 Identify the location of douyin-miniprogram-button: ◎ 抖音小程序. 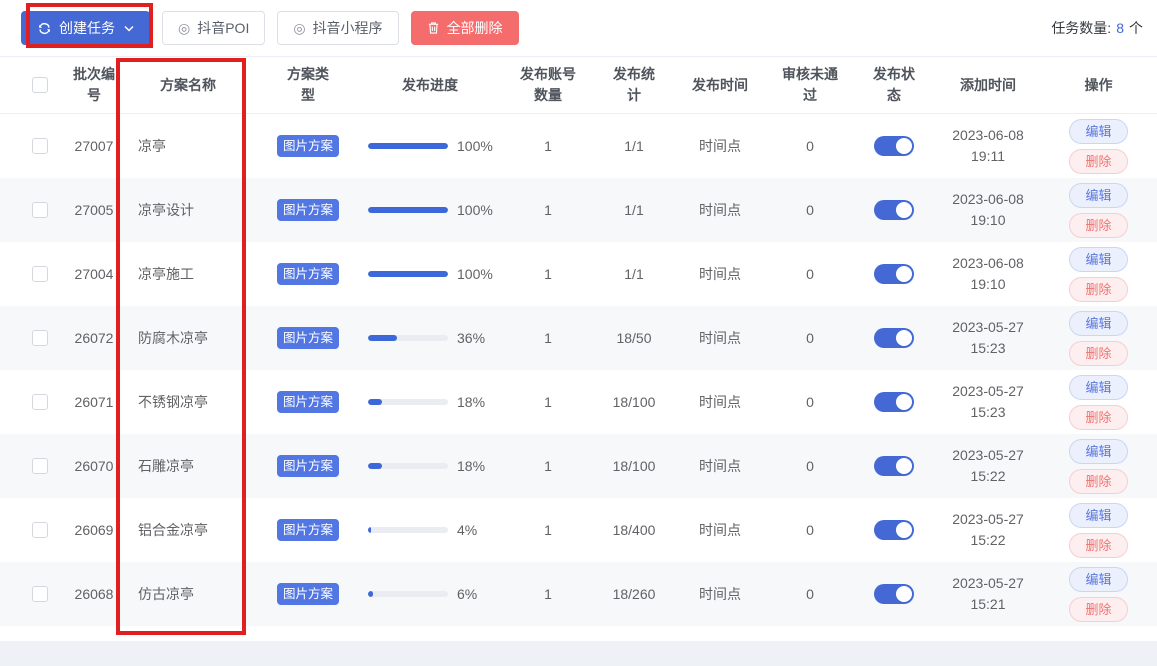
(338, 28).